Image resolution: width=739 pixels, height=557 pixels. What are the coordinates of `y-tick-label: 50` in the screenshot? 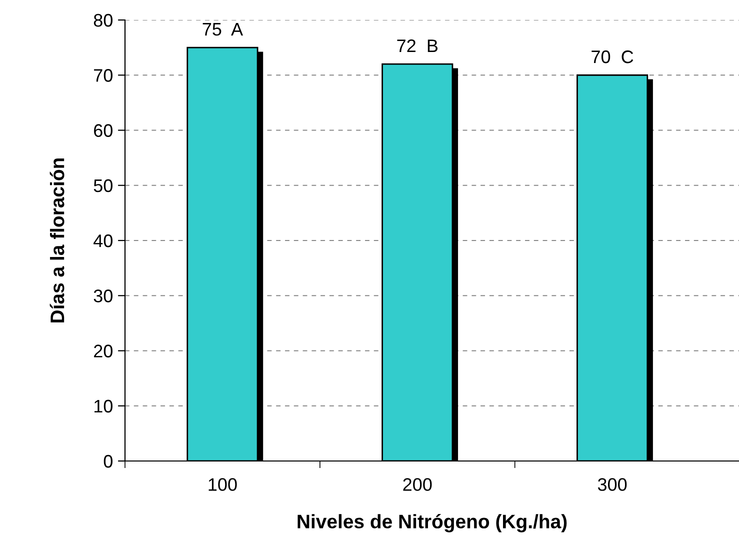 It's located at (103, 185).